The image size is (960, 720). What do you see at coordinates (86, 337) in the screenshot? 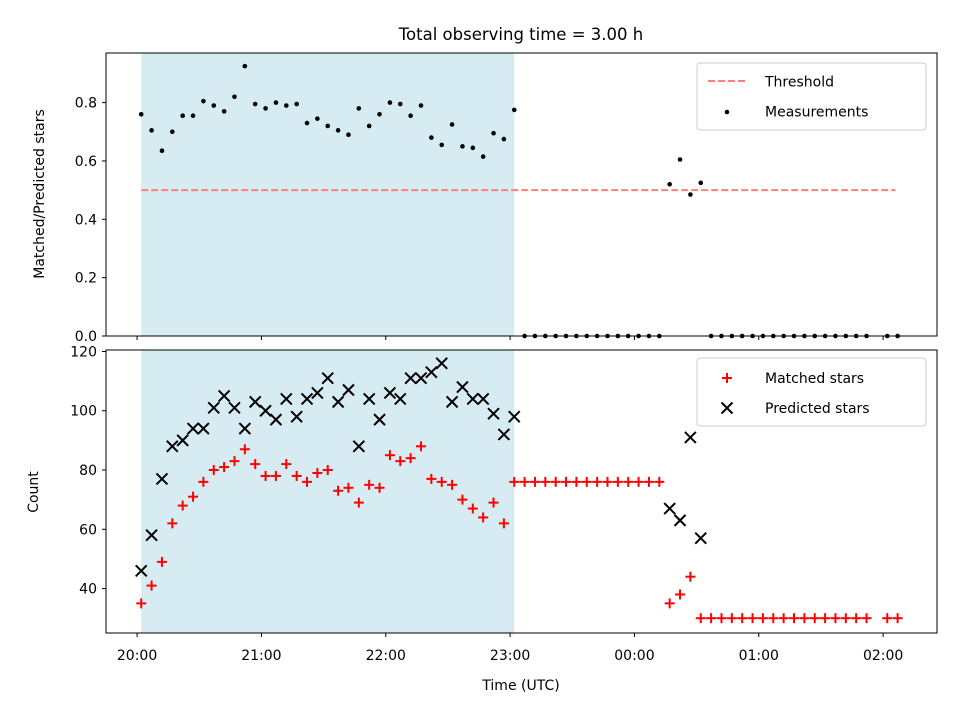
I see `y-tick-label: 0.0` at bounding box center [86, 337].